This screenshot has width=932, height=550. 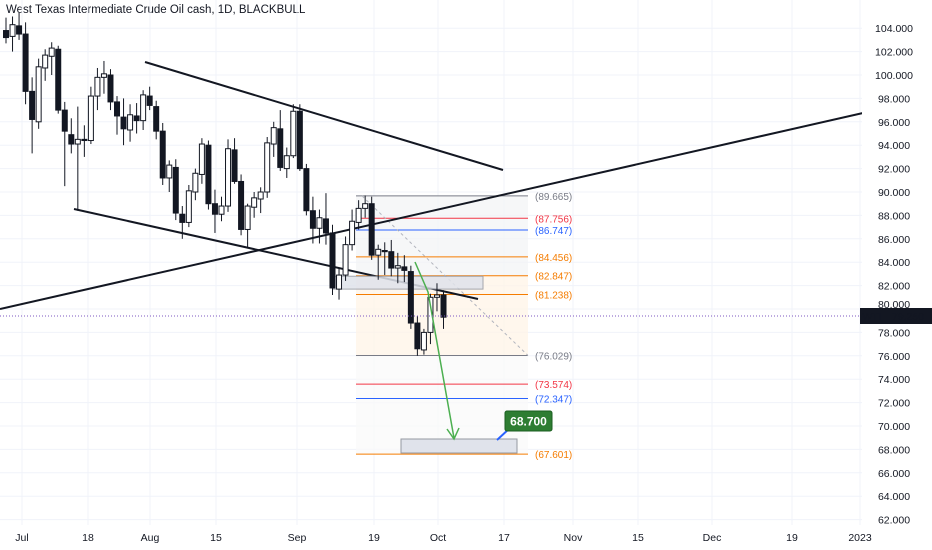 What do you see at coordinates (21, 538) in the screenshot?
I see `time-tick-label: Jul` at bounding box center [21, 538].